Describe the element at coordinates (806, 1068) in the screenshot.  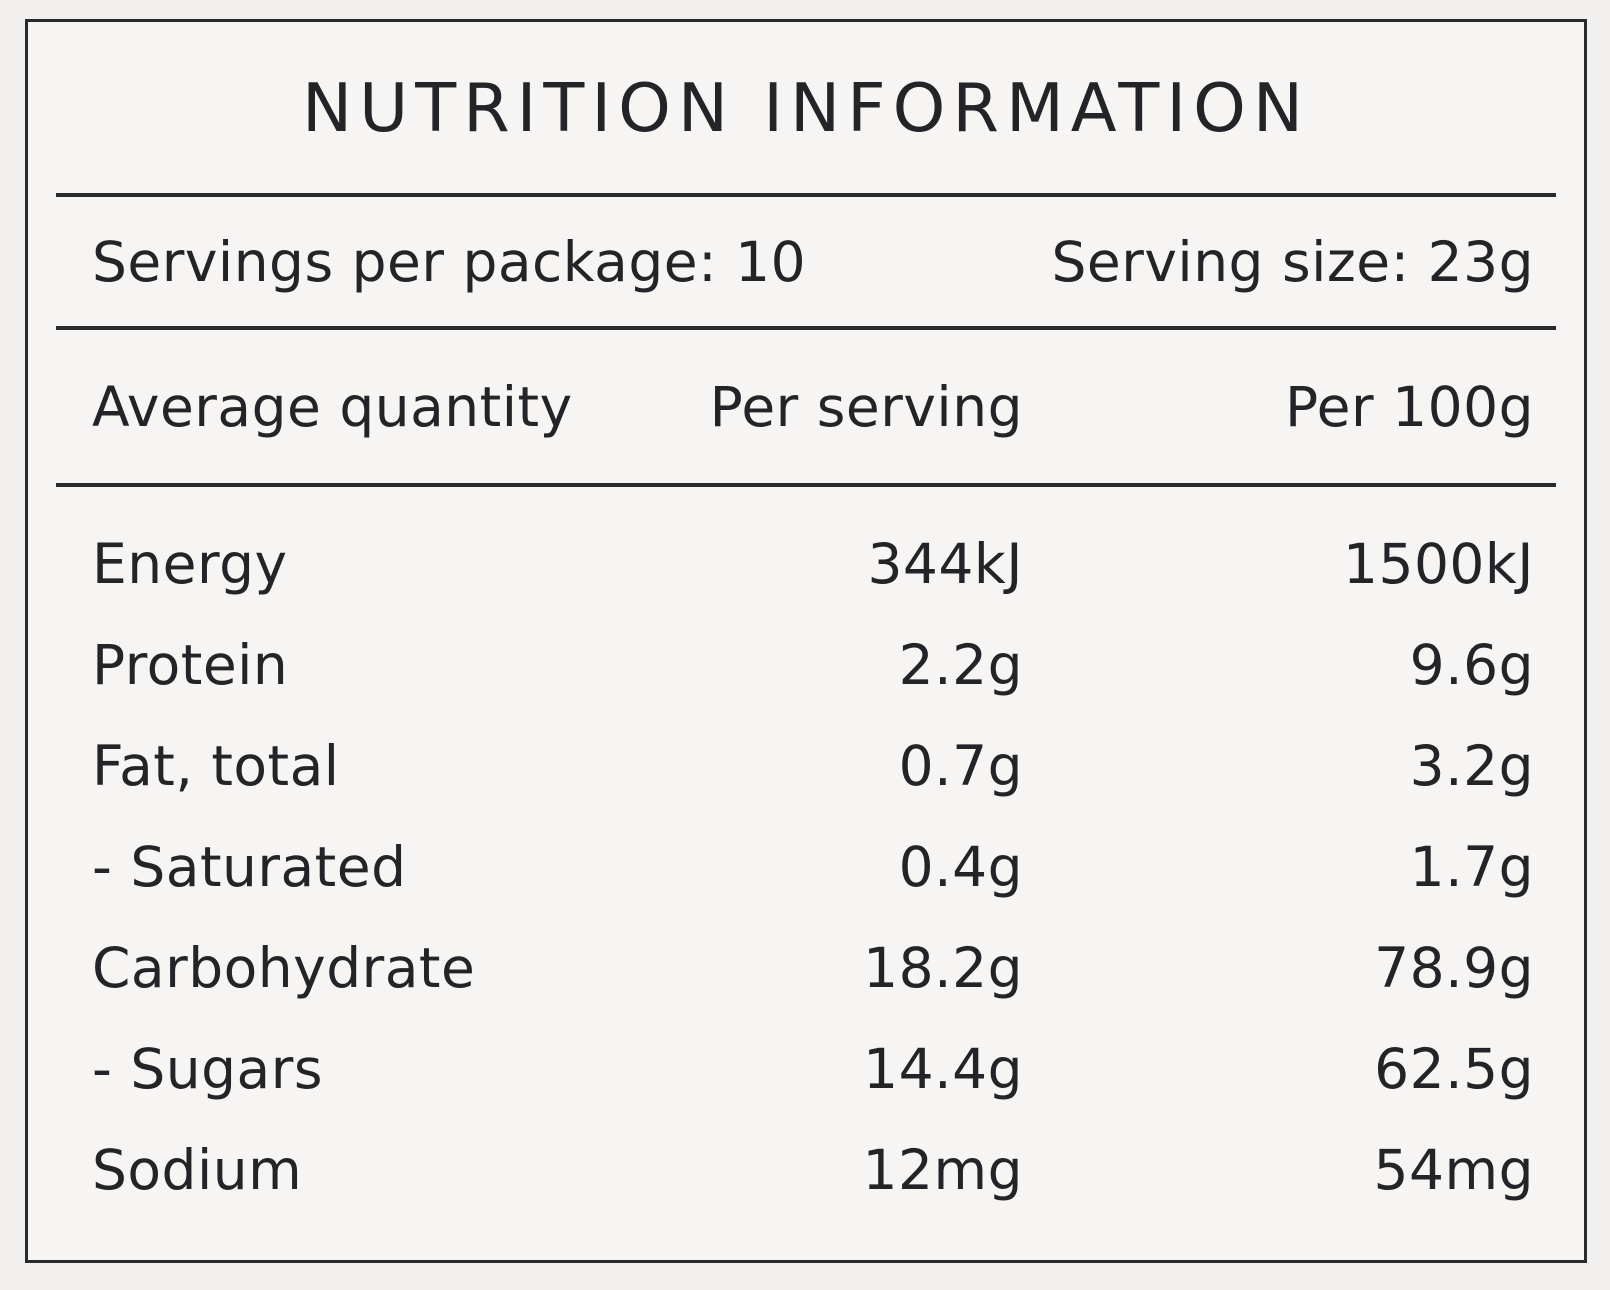
I see `table-row-sugars: - Sugars 14.4g 62.5g` at that location.